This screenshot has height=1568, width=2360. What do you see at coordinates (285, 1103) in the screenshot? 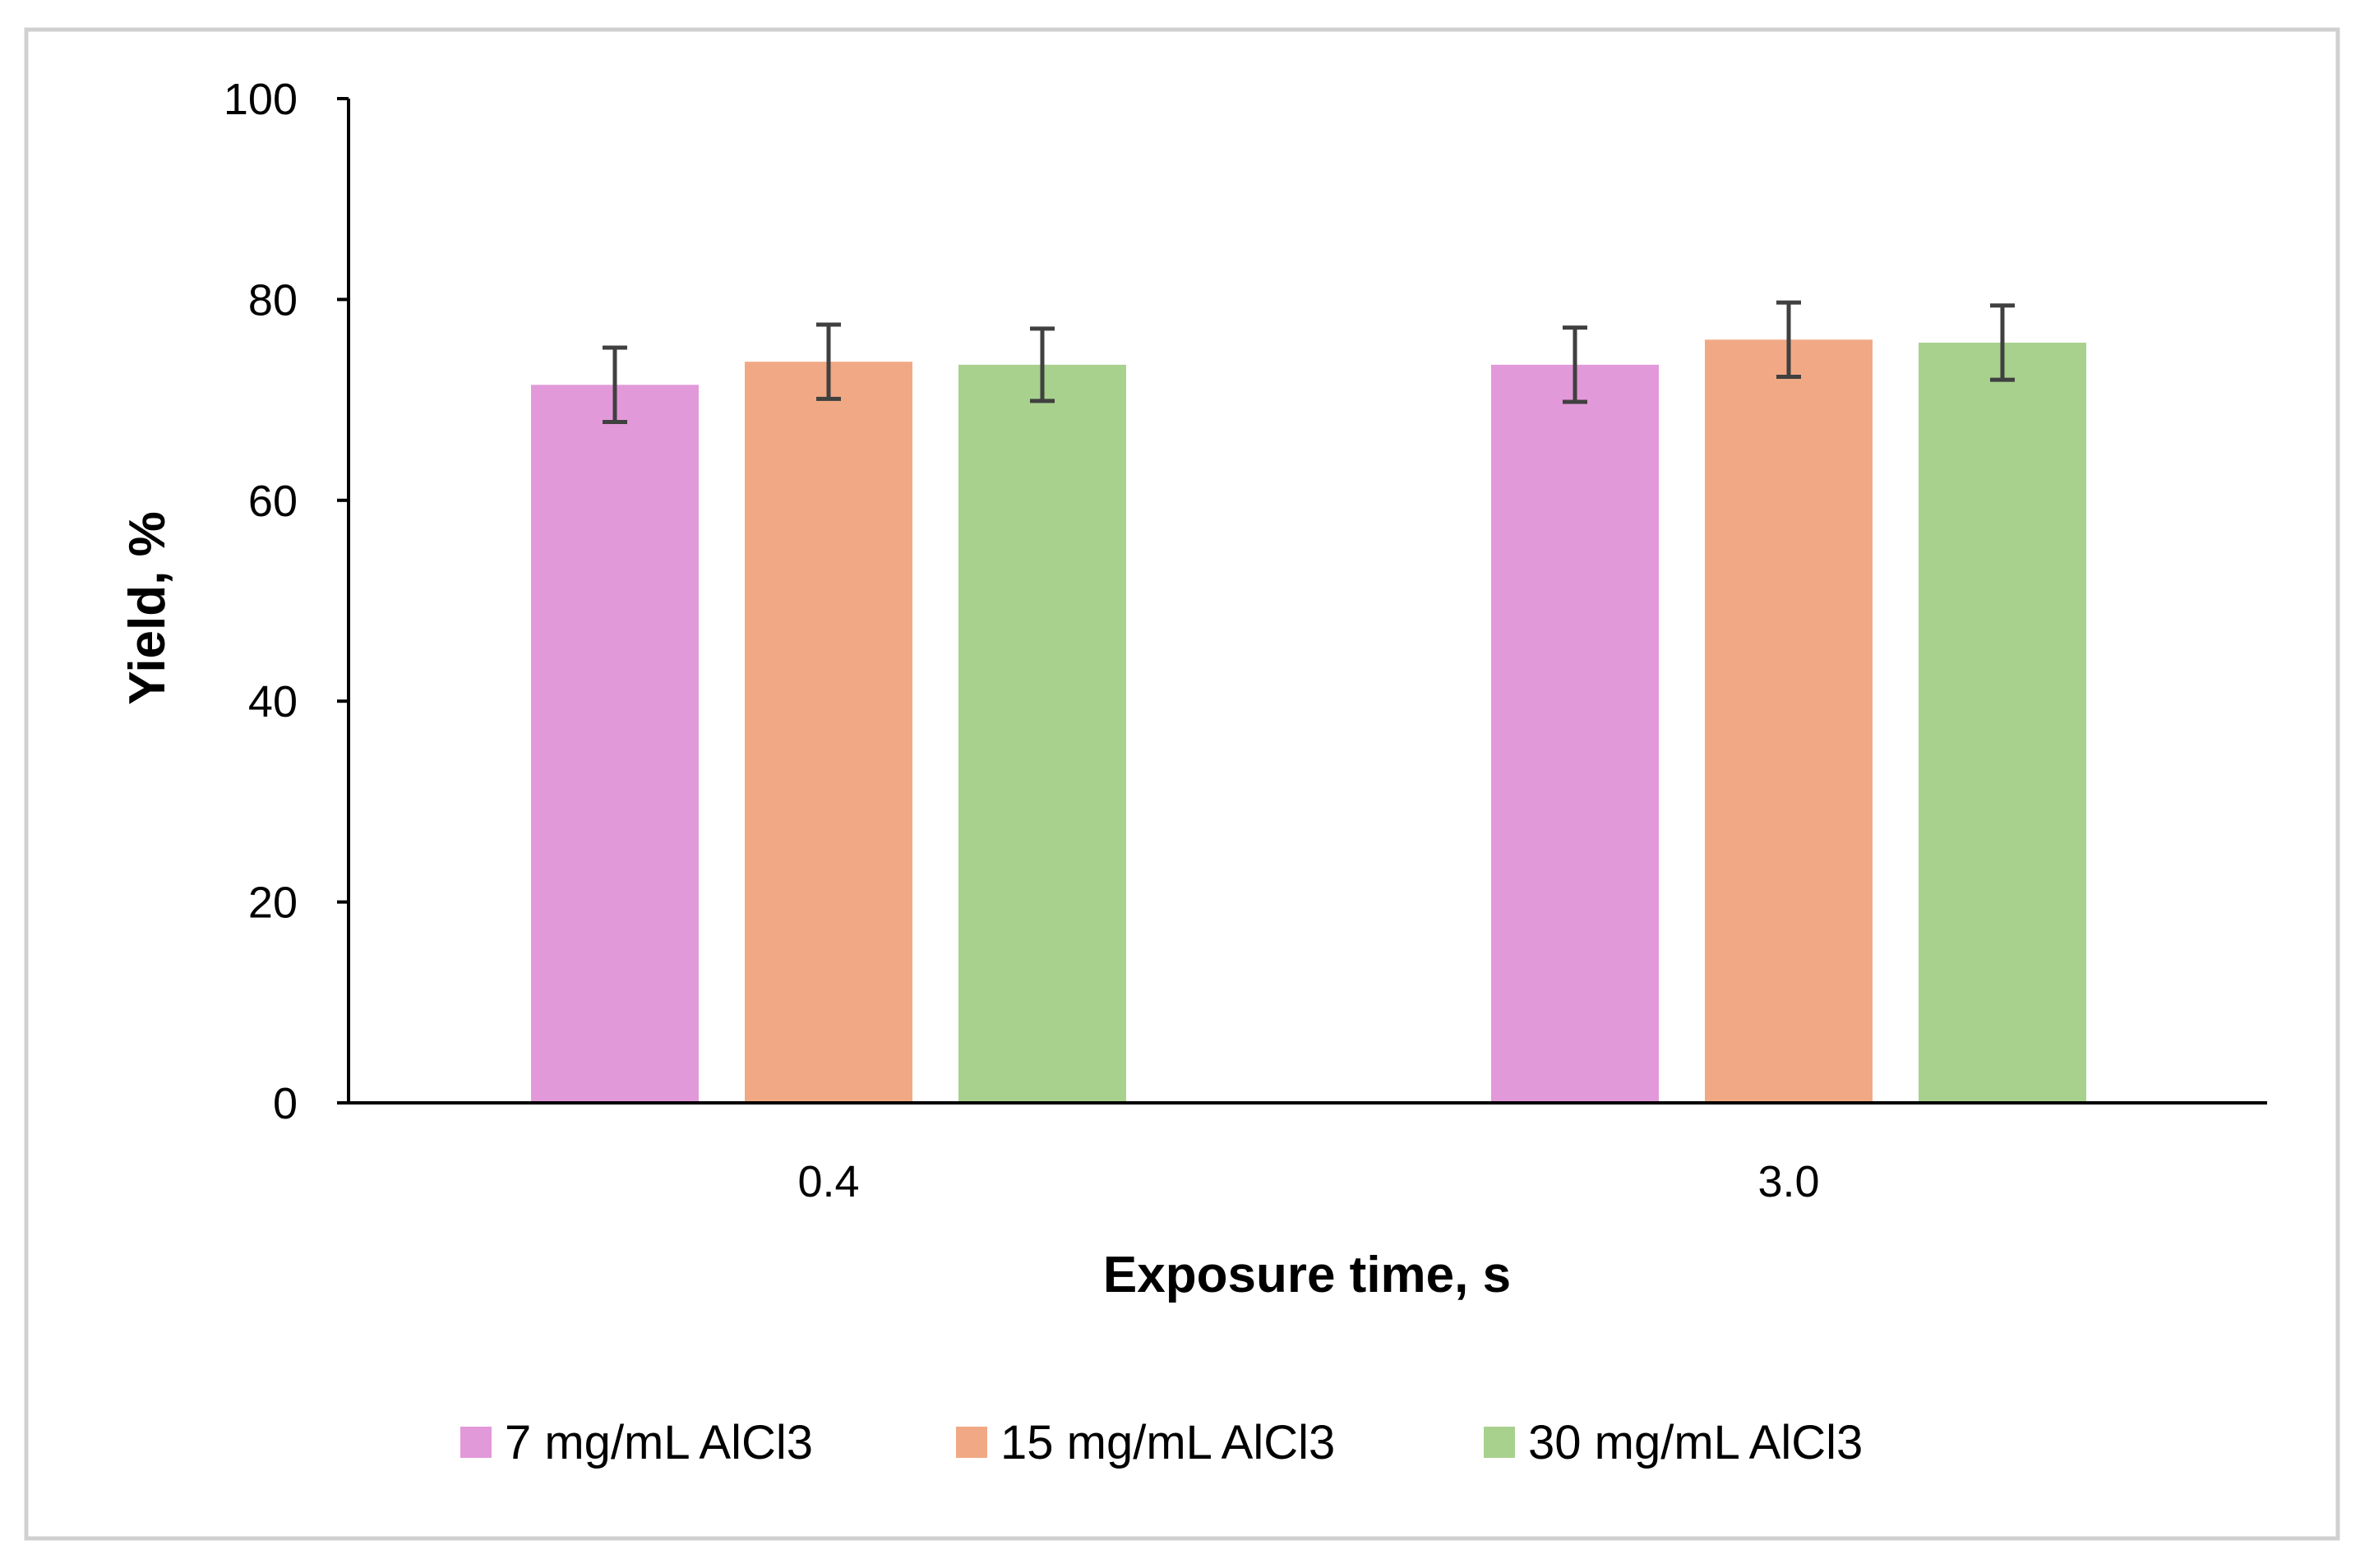
I see `y-tick-label-0: 0` at bounding box center [285, 1103].